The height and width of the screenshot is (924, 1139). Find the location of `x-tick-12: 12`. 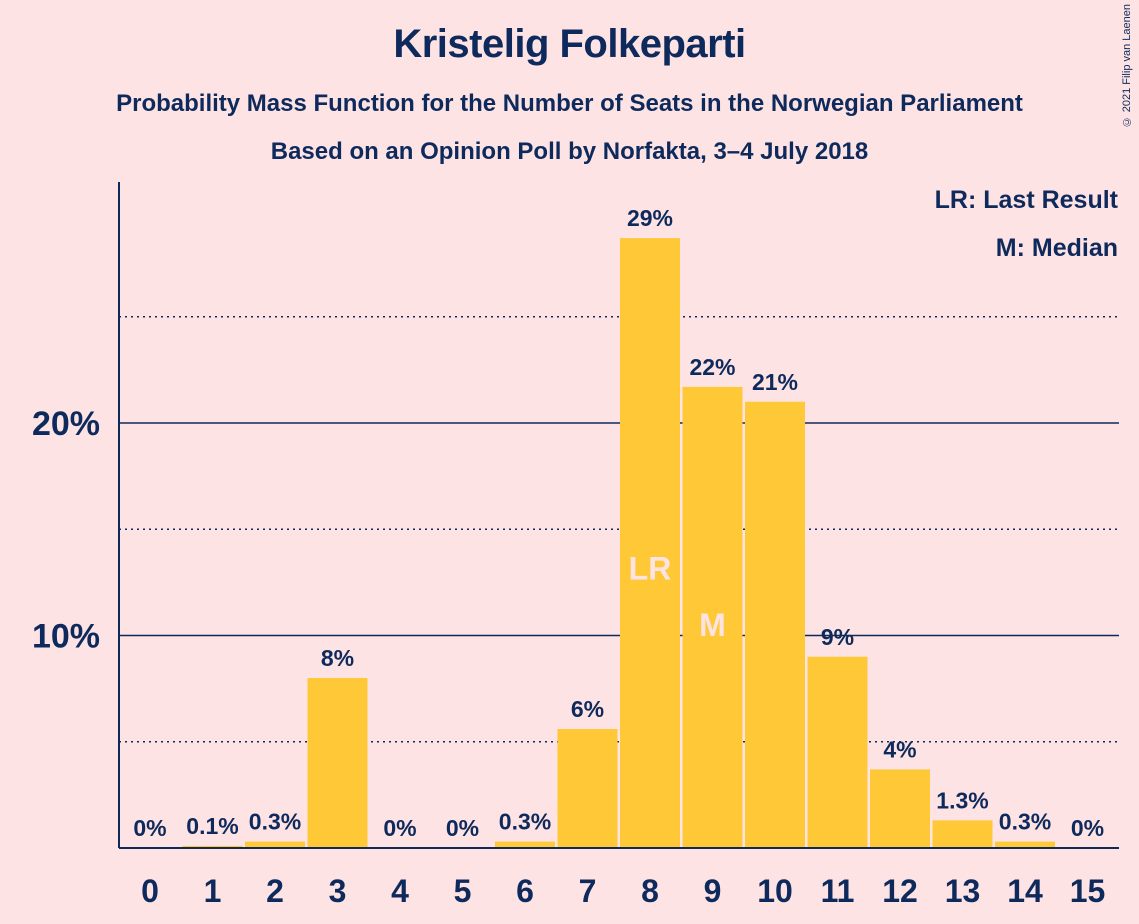

x-tick-12: 12 is located at coordinates (900, 891).